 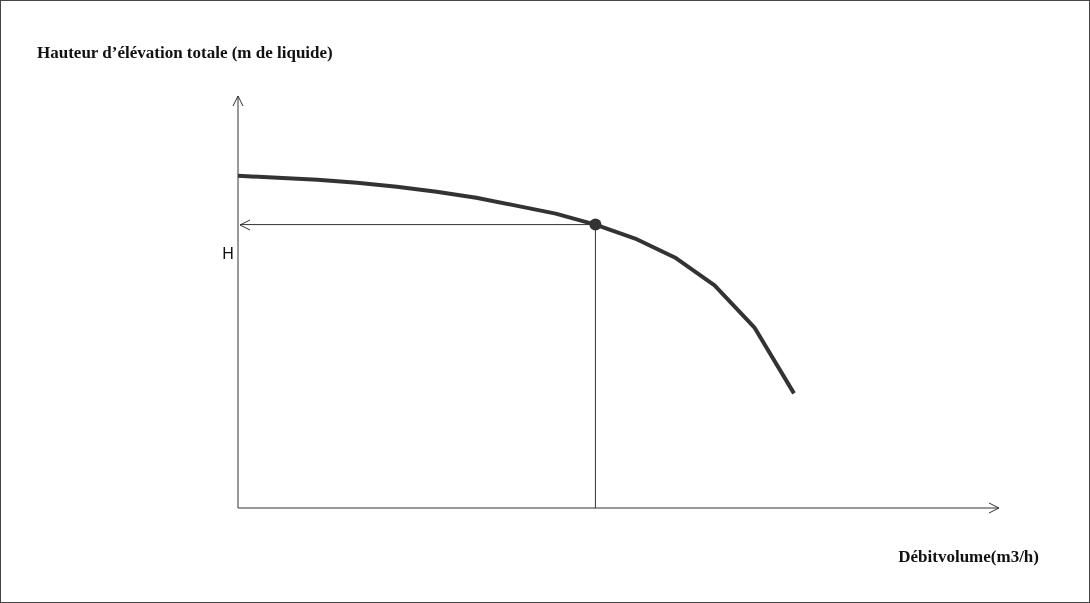 What do you see at coordinates (185, 53) in the screenshot?
I see `text: Hauteur d’élévation totale (m de liquide)` at bounding box center [185, 53].